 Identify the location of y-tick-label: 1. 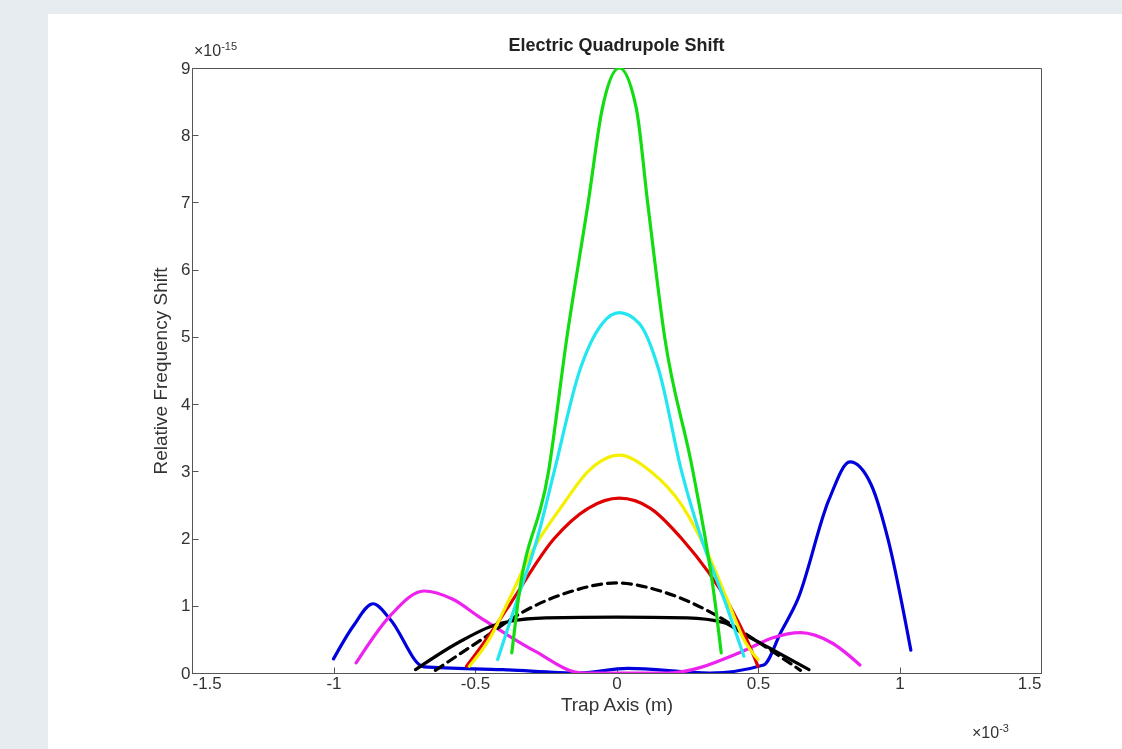
(186, 606).